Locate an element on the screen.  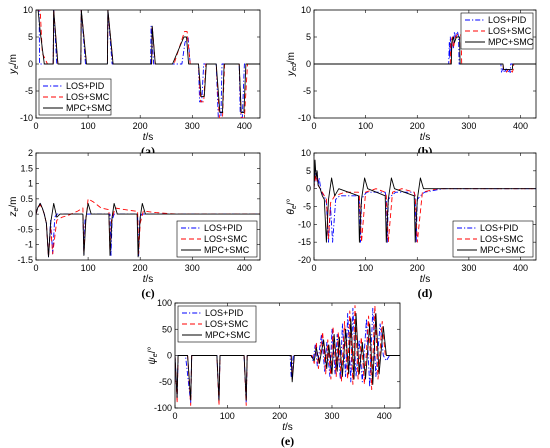
y-tick-label: 2 is located at coordinates (30, 153).